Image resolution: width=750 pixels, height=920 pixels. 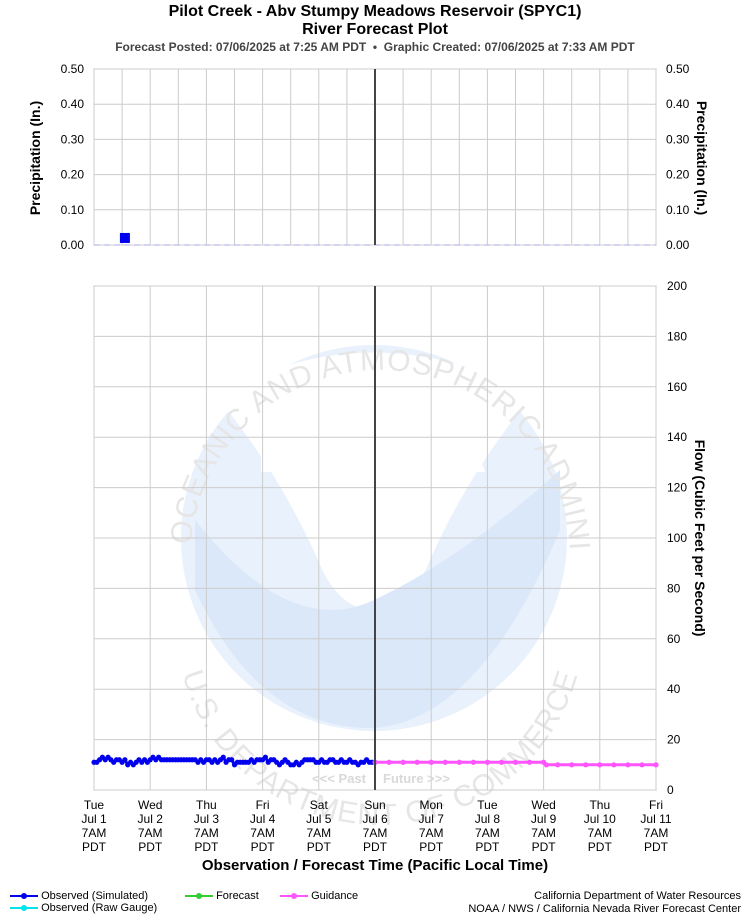 I want to click on precip-left-tick-label: 0.40, so click(x=73, y=104).